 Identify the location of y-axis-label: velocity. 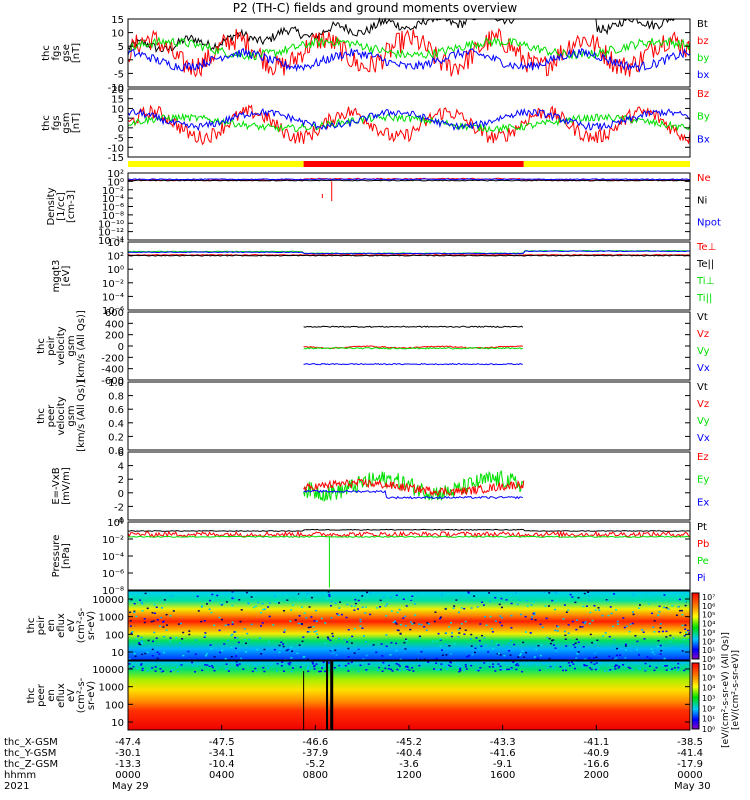
(61, 345).